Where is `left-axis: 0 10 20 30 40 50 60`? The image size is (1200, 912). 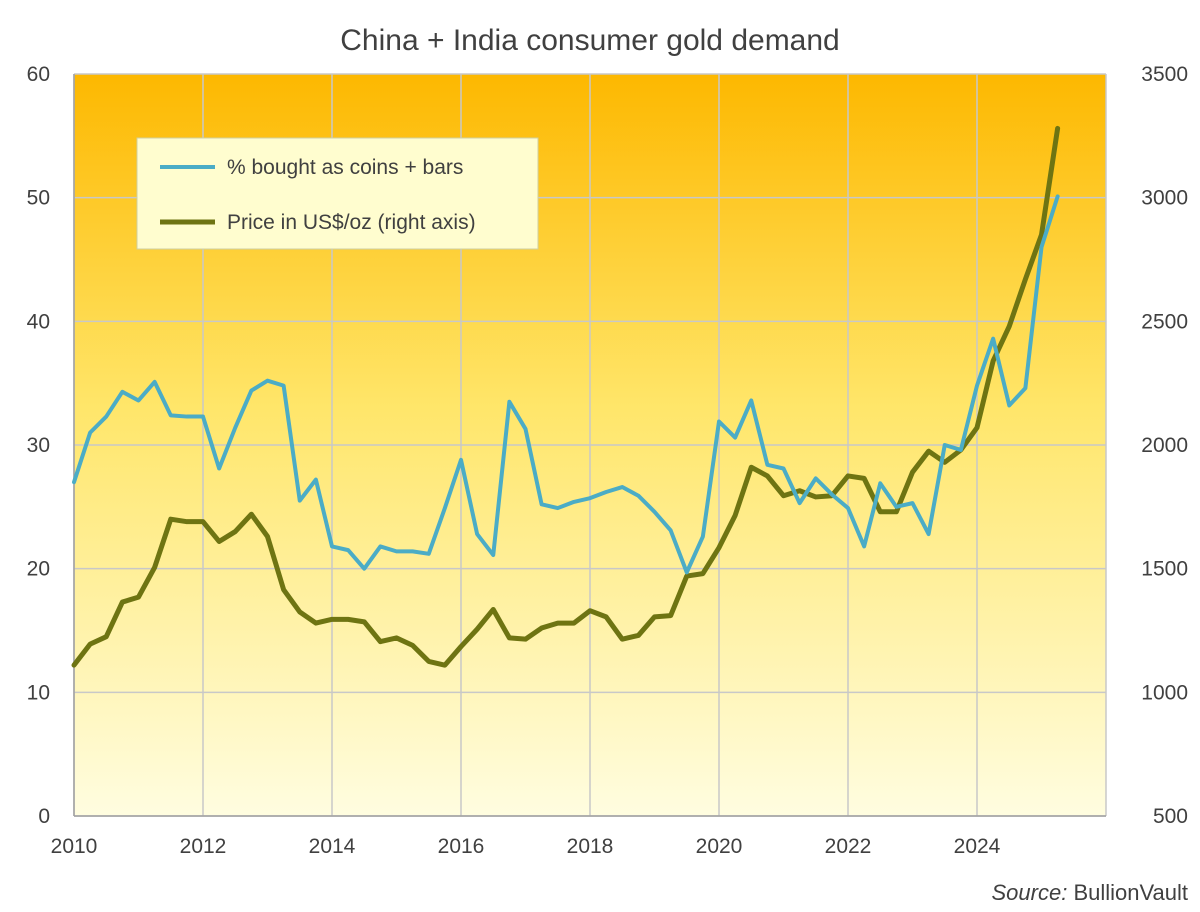 left-axis: 0 10 20 30 40 50 60 is located at coordinates (38, 445).